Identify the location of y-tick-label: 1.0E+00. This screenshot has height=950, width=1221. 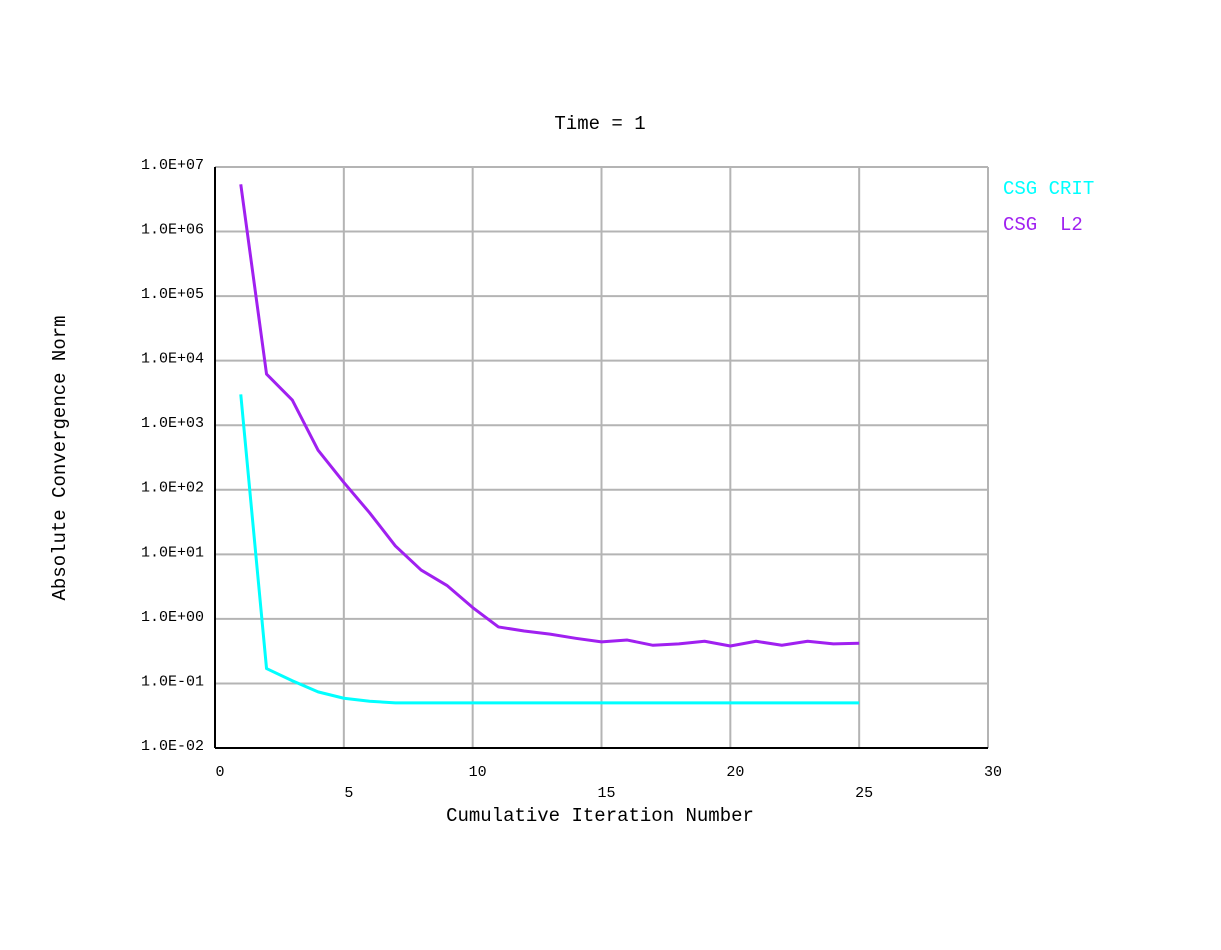
(172, 617).